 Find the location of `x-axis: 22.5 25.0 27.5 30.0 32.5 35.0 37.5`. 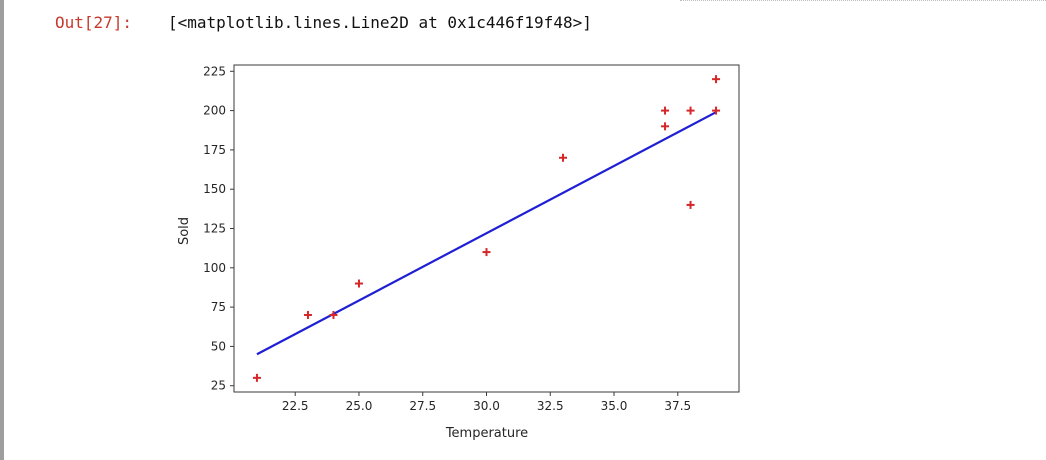

x-axis: 22.5 25.0 27.5 30.0 32.5 35.0 37.5 is located at coordinates (486, 402).